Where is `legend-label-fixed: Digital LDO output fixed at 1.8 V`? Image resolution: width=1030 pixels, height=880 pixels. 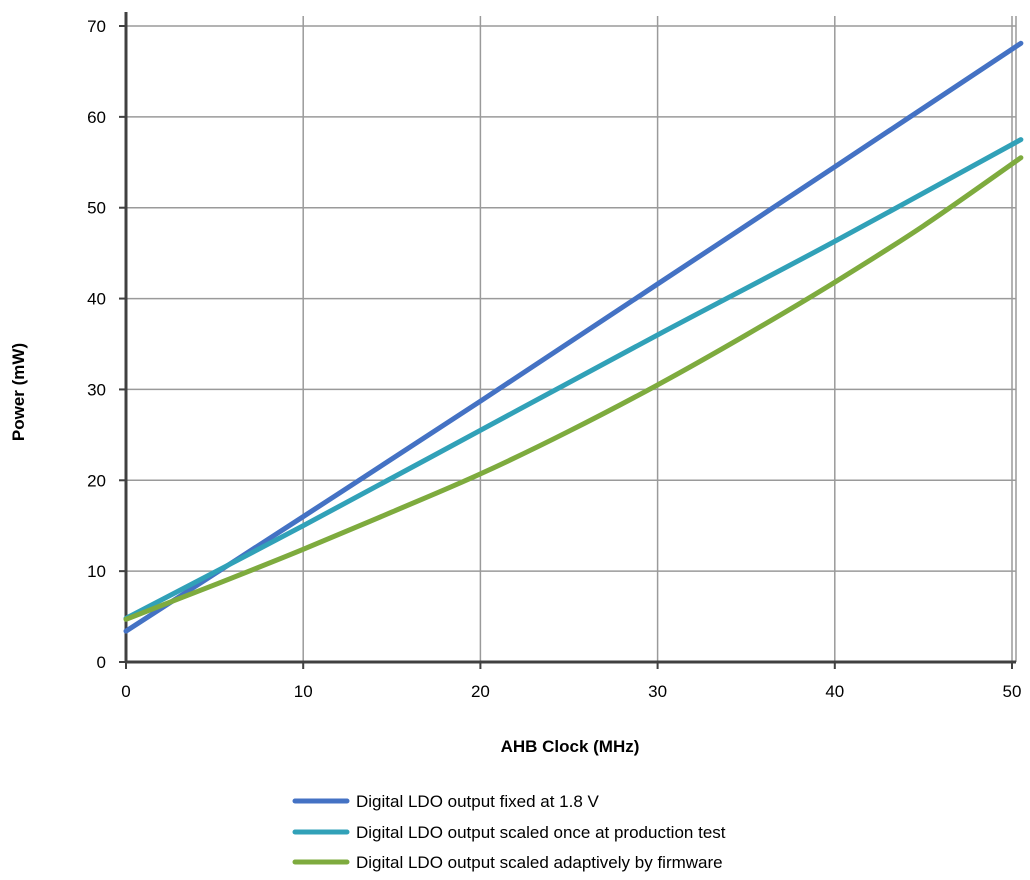 legend-label-fixed: Digital LDO output fixed at 1.8 V is located at coordinates (478, 801).